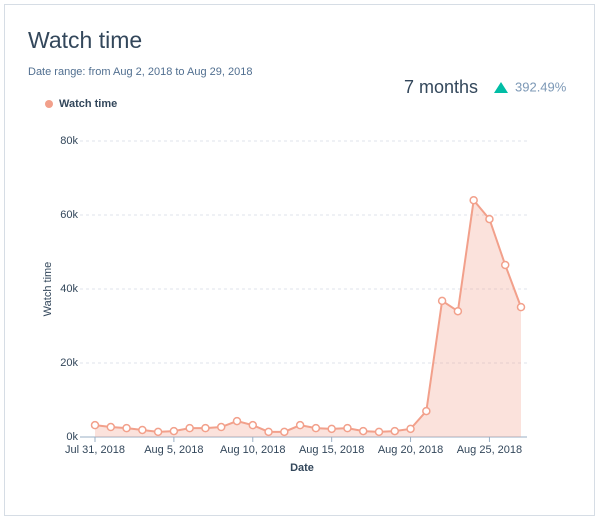  I want to click on y-tick-label: 20k, so click(69, 363).